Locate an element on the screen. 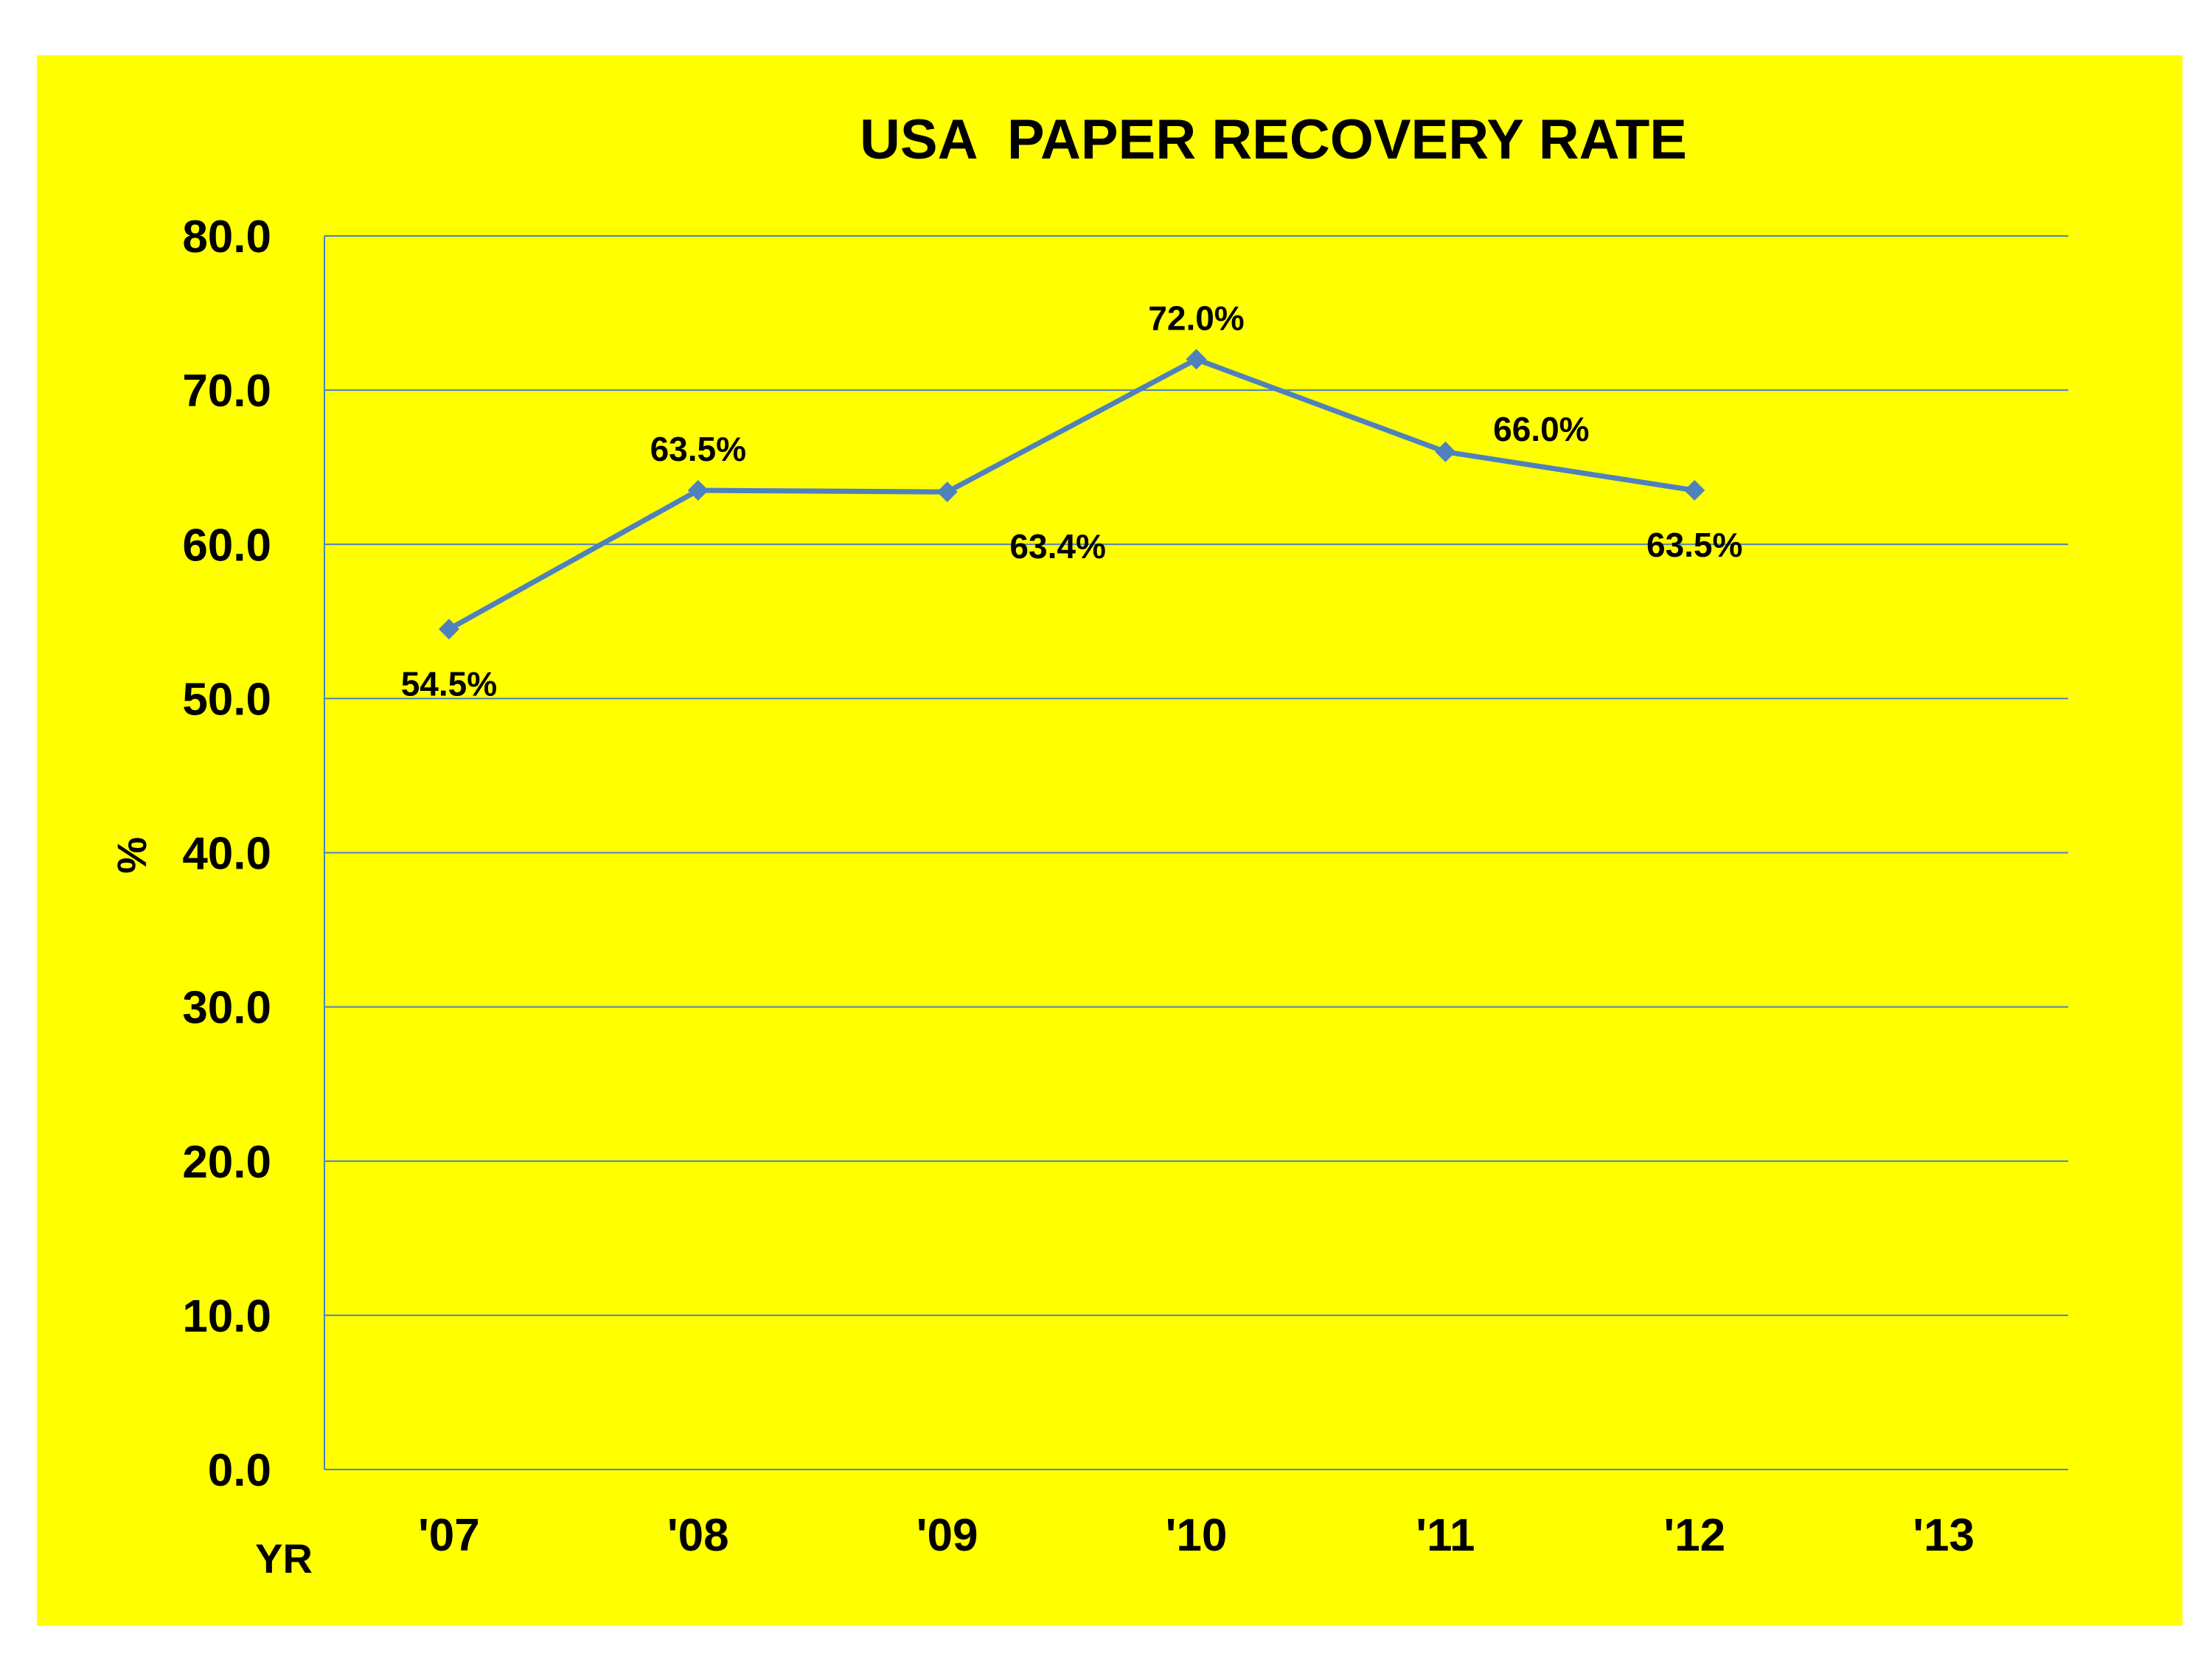 This screenshot has height=1659, width=2212. y-tick-labels: 0.0 10.0 20.0 30.0 40.0 50.0 60.0 70.0 80.0 is located at coordinates (226, 854).